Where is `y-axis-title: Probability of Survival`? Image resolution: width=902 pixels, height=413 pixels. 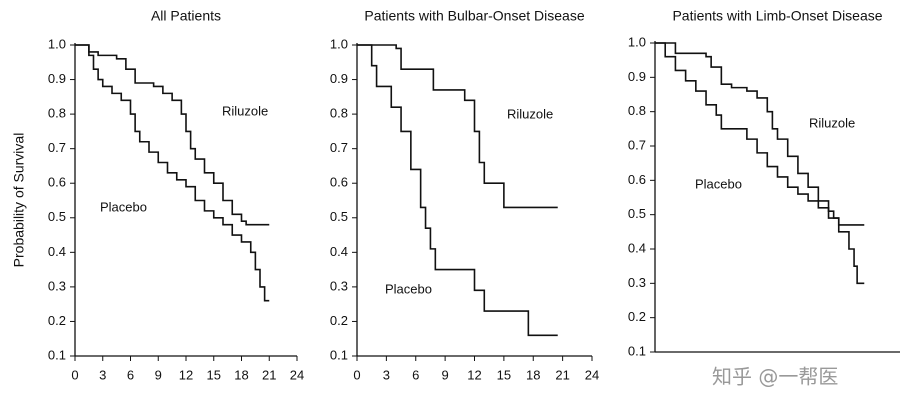 y-axis-title: Probability of Survival is located at coordinates (19, 200).